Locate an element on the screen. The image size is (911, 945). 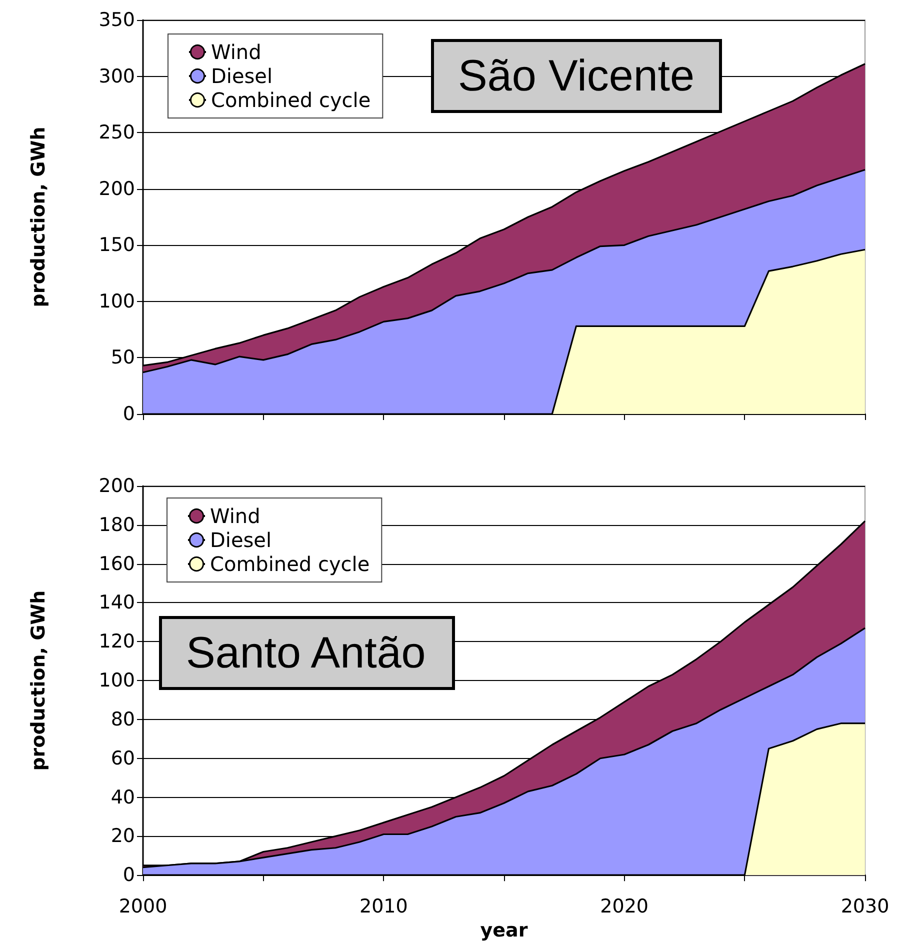
y-tick-label: 350 is located at coordinates (116, 20).